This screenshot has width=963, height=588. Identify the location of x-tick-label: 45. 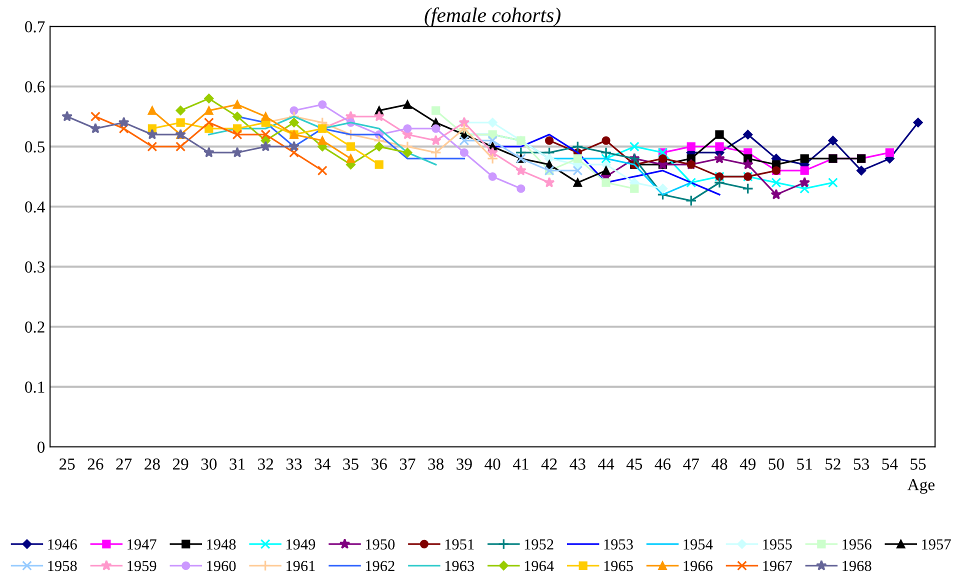
(634, 464).